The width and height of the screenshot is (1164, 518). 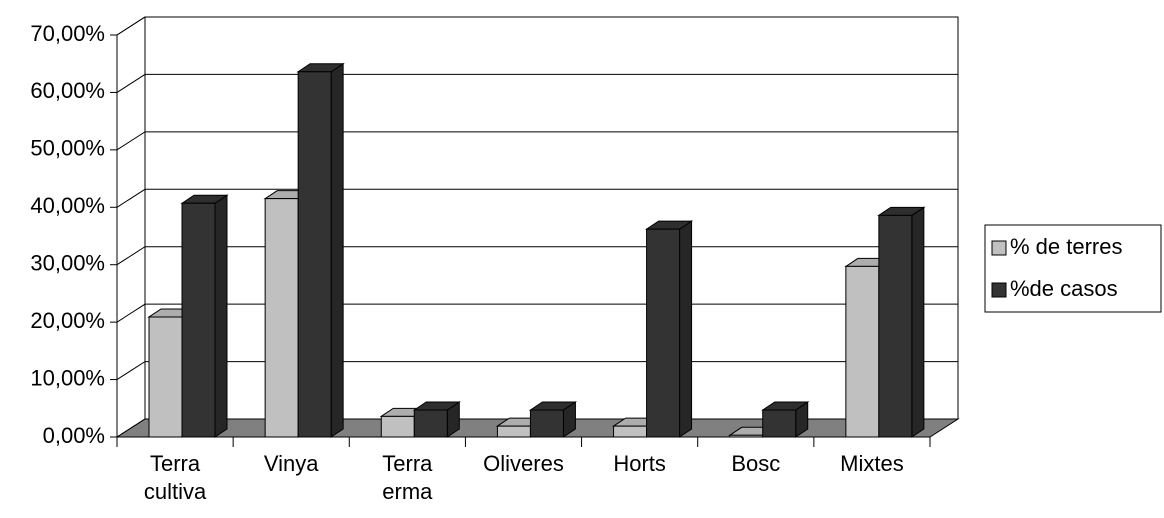 What do you see at coordinates (67, 90) in the screenshot?
I see `y-tick-label: 60,00%` at bounding box center [67, 90].